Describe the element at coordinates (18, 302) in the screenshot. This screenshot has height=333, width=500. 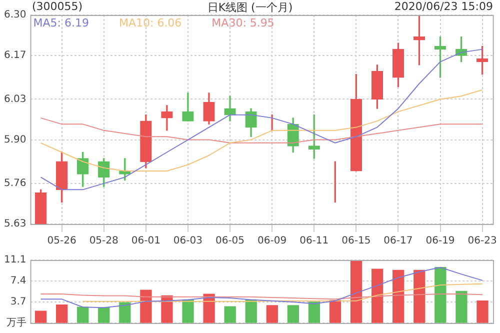
I see `y-tick-label: 3.7` at that location.